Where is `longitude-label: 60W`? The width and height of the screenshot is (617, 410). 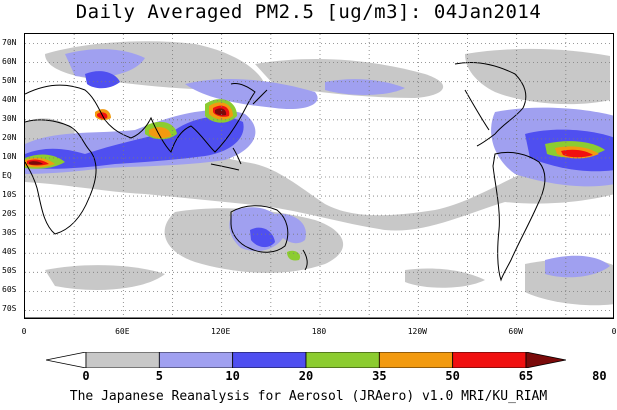
longitude-label: 60W is located at coordinates (515, 331).